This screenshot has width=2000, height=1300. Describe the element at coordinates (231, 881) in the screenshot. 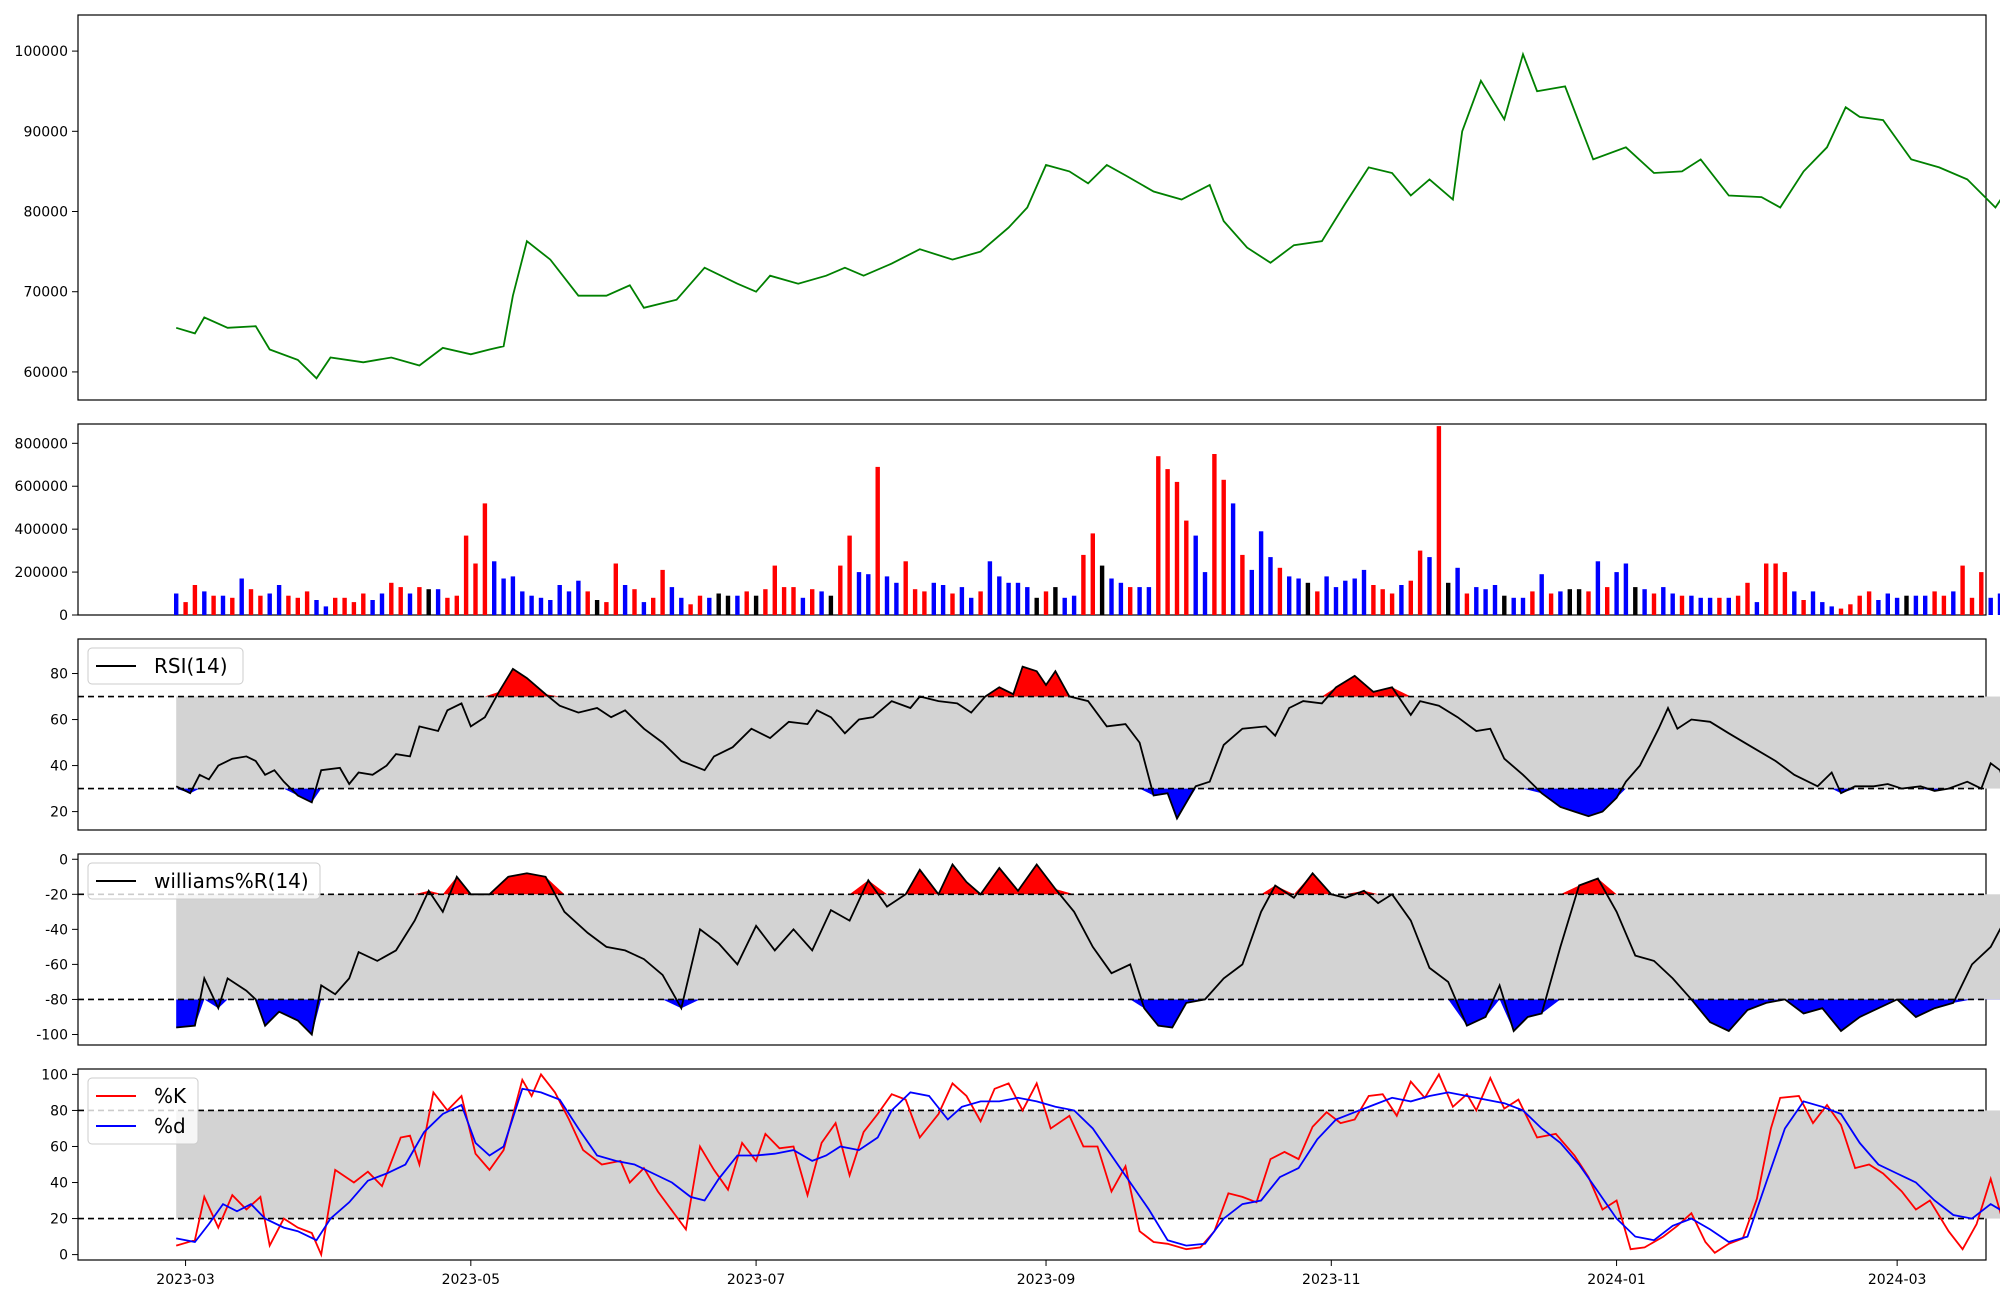

I see `williams-legend-label: williams%R(14)` at that location.